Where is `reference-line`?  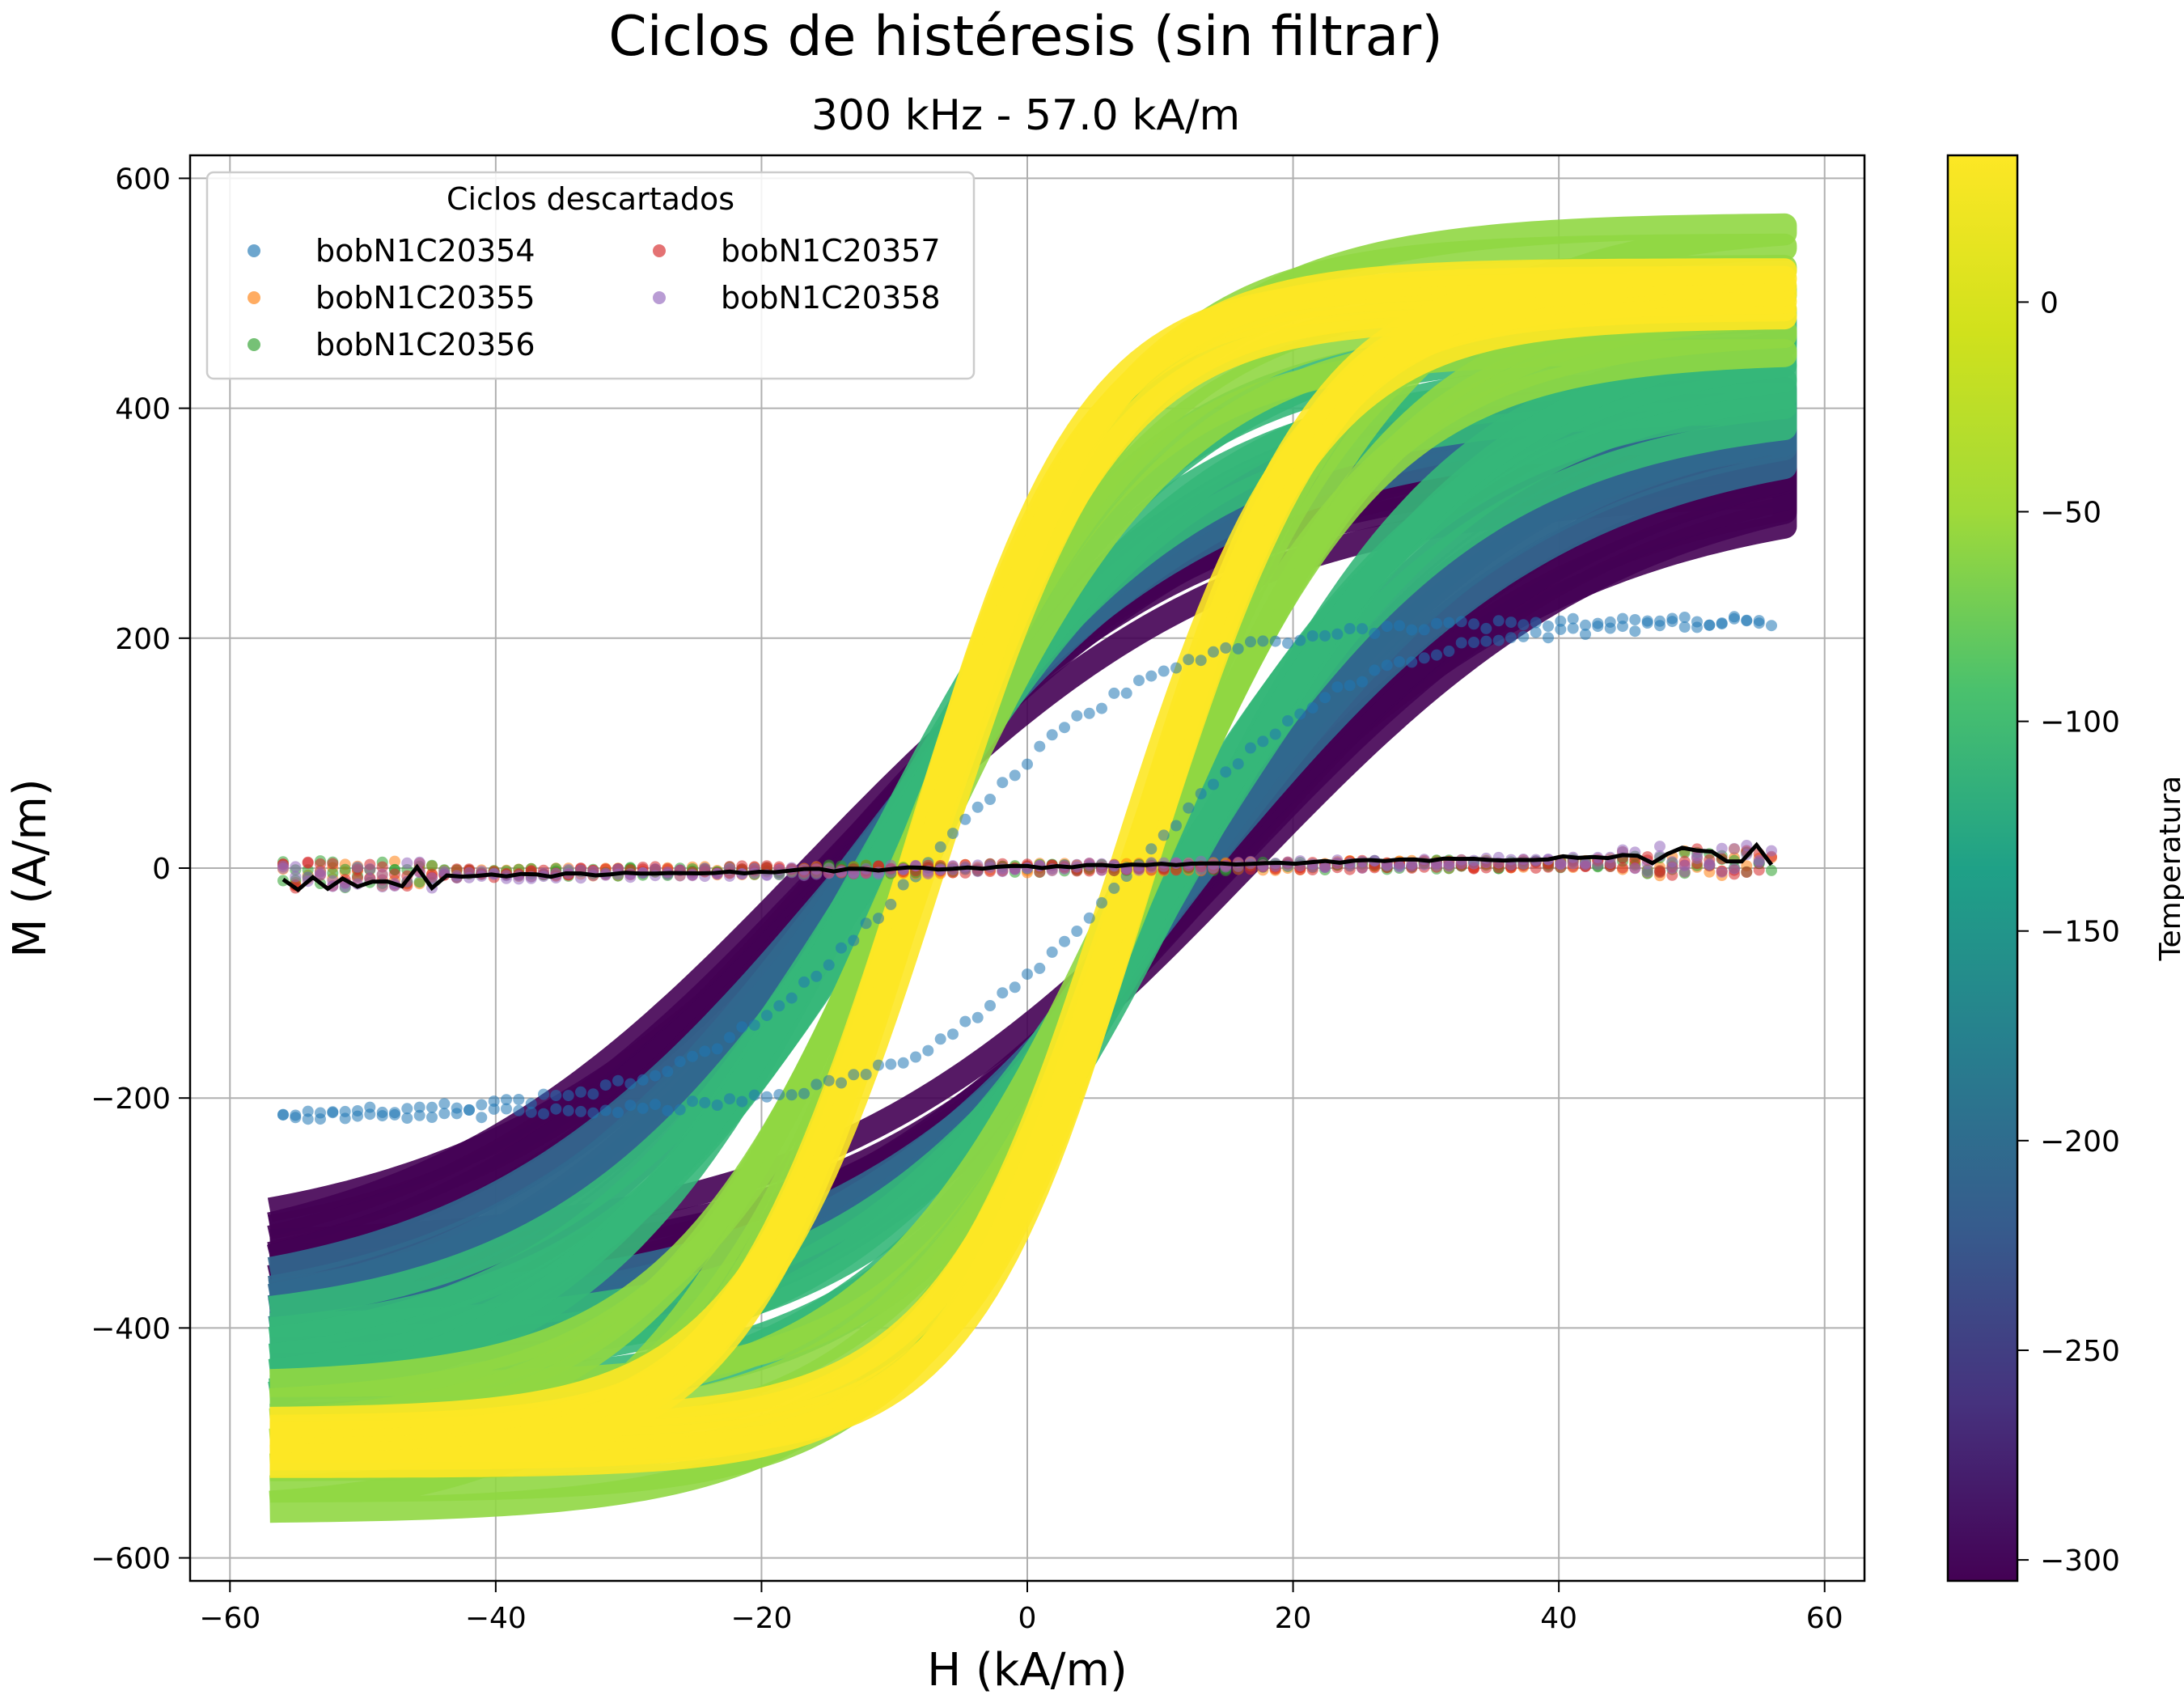 reference-line is located at coordinates (1027, 867).